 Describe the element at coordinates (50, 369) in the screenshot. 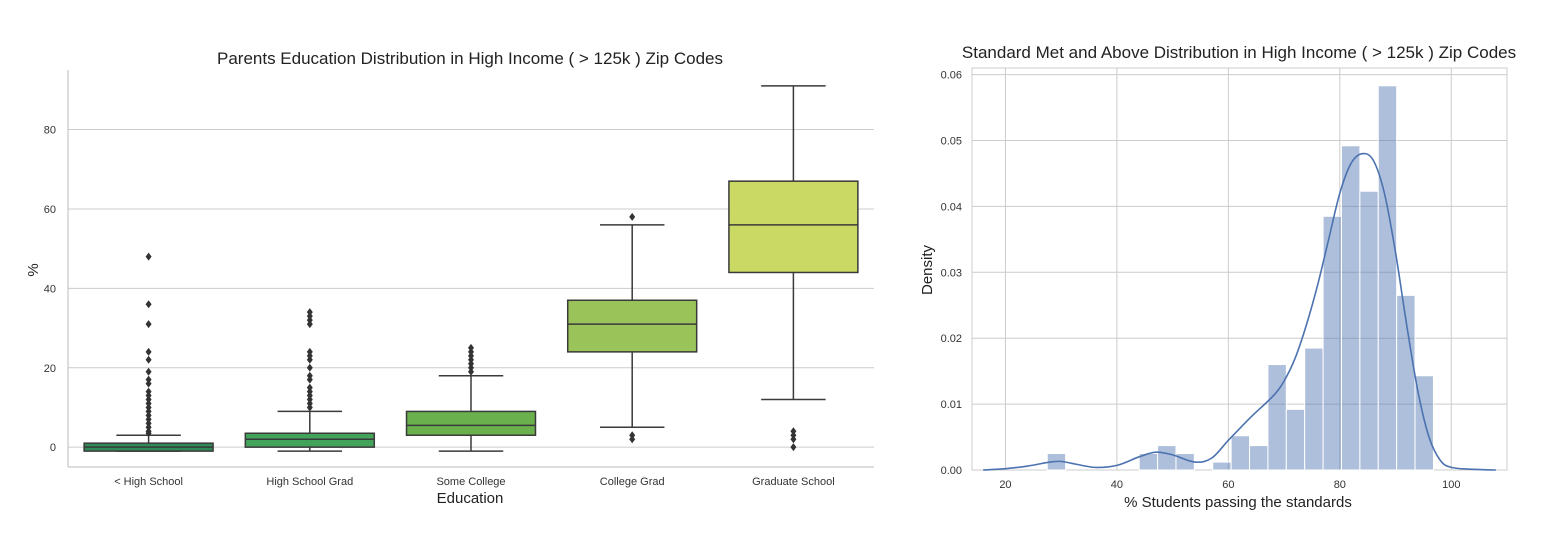

I see `y-tick-label: 20` at that location.